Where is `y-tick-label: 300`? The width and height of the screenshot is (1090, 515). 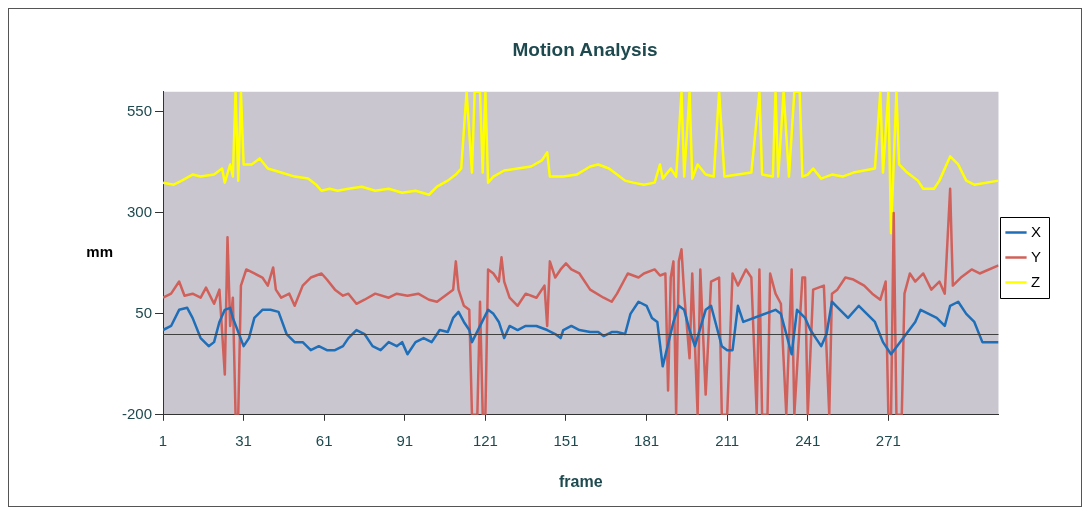
y-tick-label: 300 is located at coordinates (139, 212).